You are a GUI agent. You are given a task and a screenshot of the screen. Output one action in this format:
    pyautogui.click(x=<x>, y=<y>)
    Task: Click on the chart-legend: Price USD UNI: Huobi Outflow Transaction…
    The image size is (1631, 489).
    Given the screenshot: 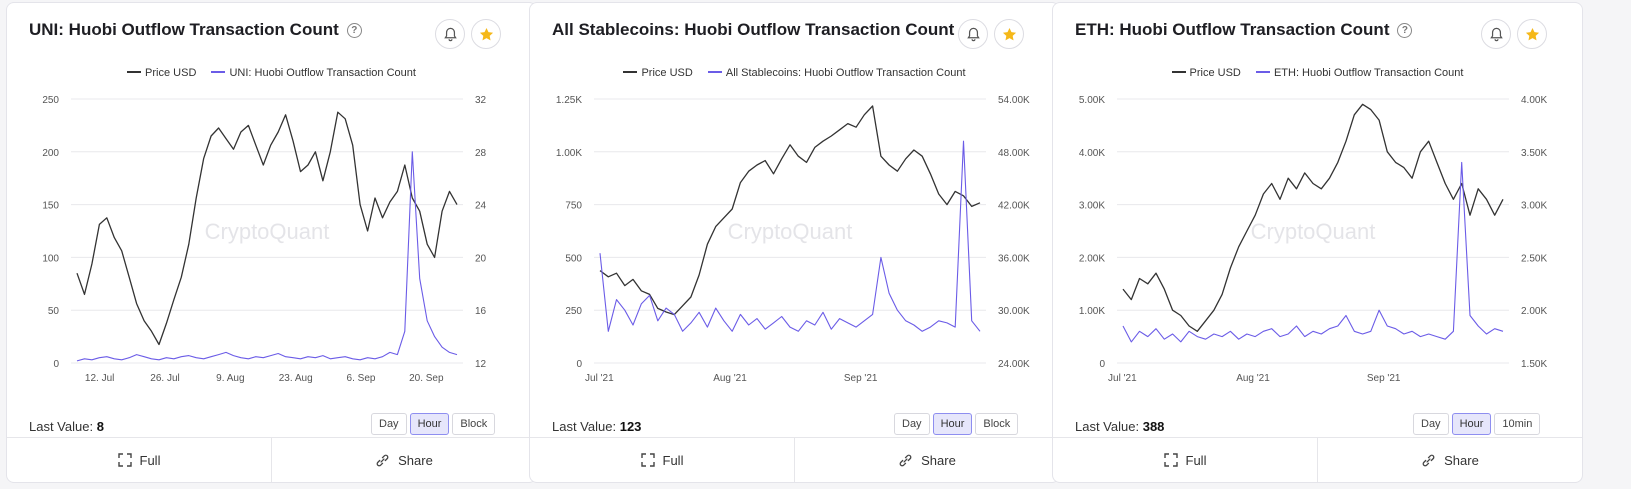 What is the action you would take?
    pyautogui.click(x=271, y=73)
    